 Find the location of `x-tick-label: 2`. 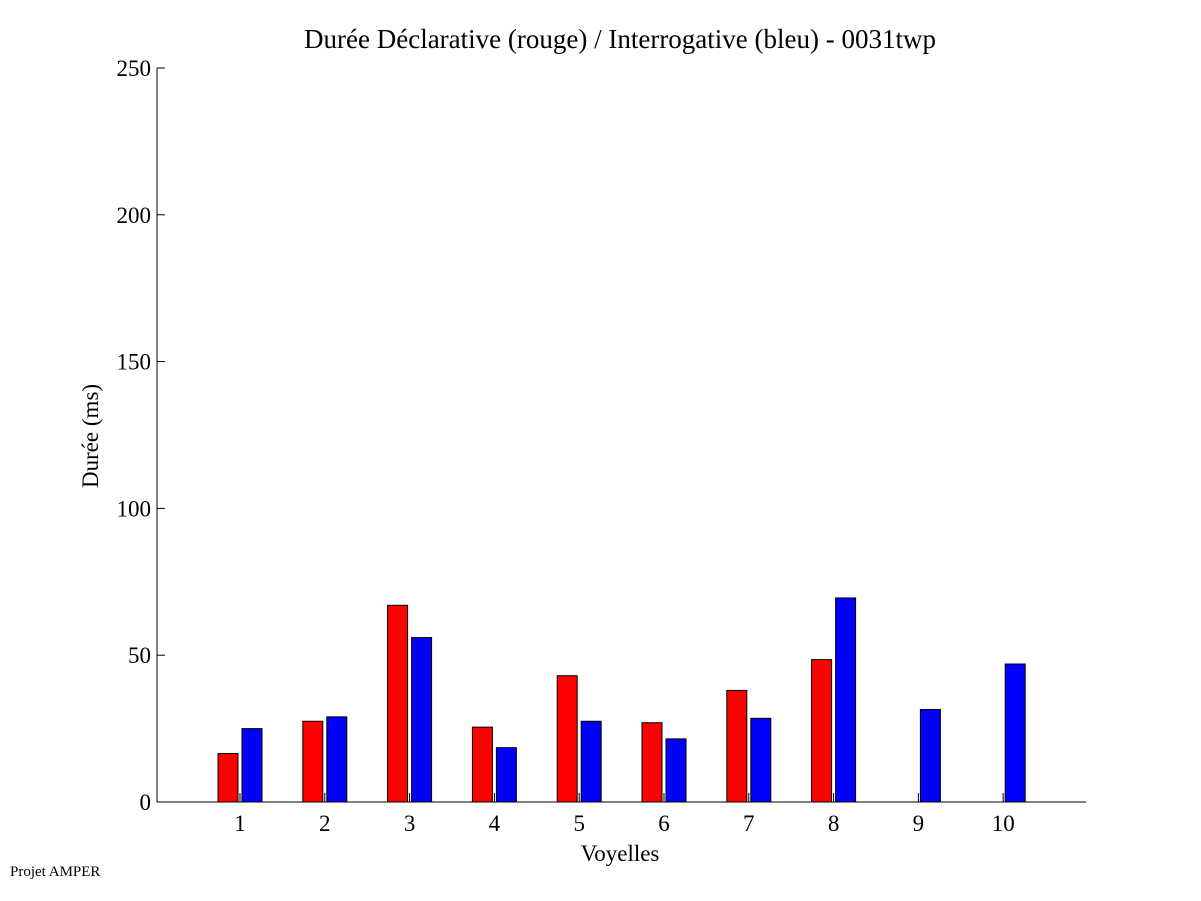

x-tick-label: 2 is located at coordinates (325, 823).